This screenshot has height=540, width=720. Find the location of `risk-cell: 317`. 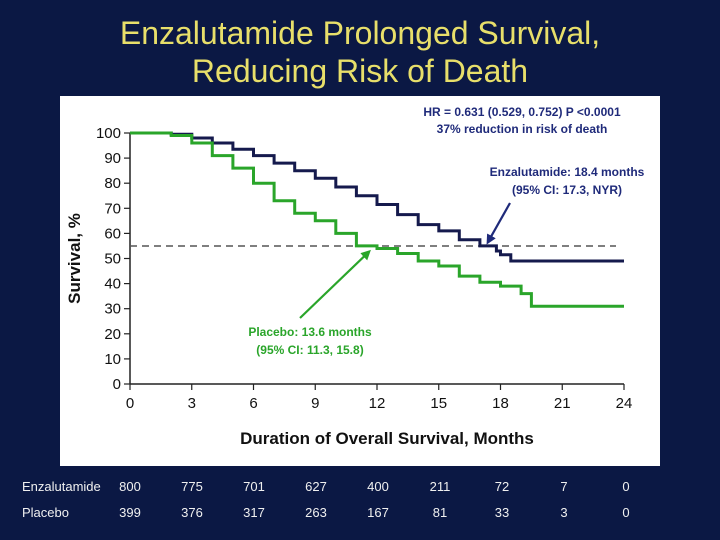

risk-cell: 317 is located at coordinates (254, 512).